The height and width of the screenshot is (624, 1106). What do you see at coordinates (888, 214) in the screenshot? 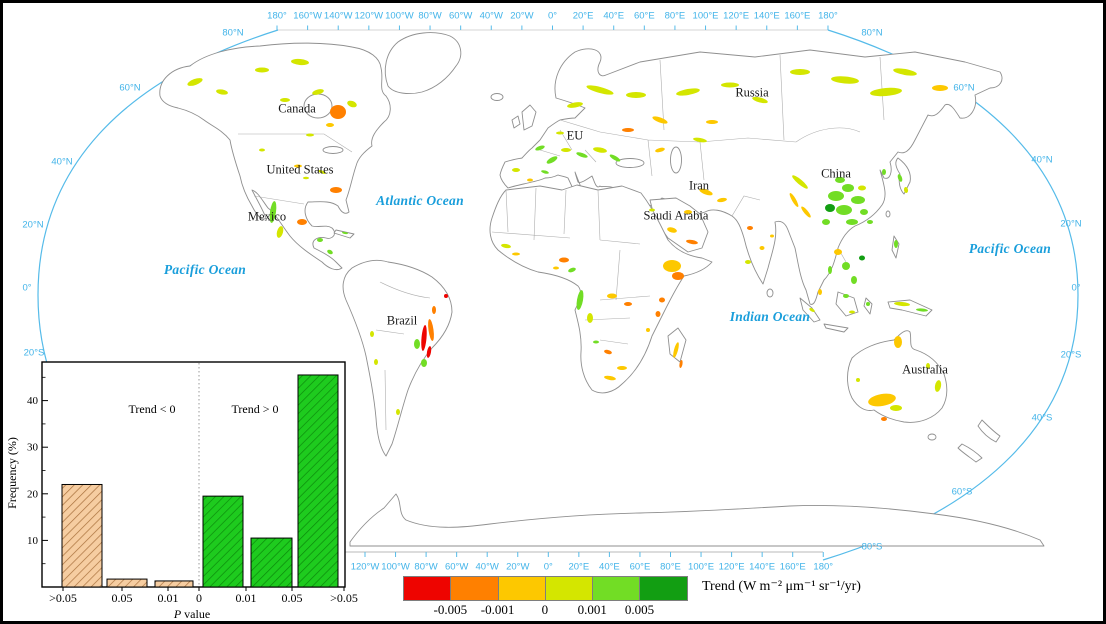
I see `taiwan` at bounding box center [888, 214].